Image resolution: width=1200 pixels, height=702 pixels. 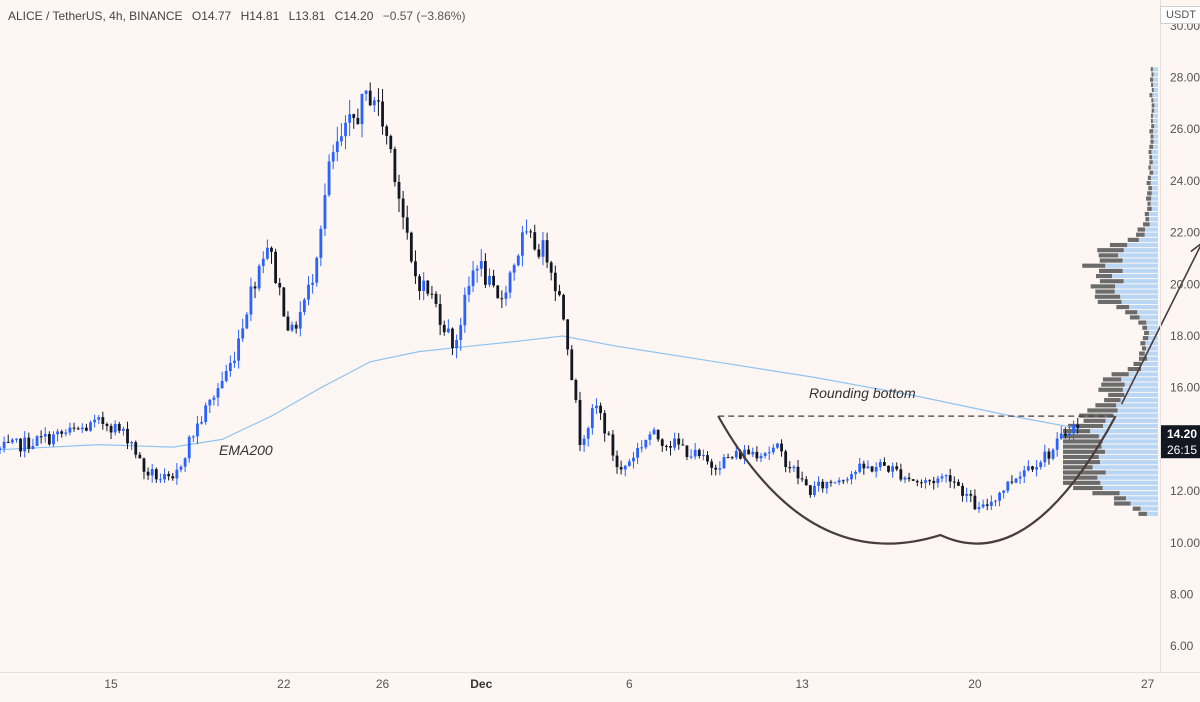 I want to click on last-price-badge: 14.20 26:15, so click(x=1180, y=442).